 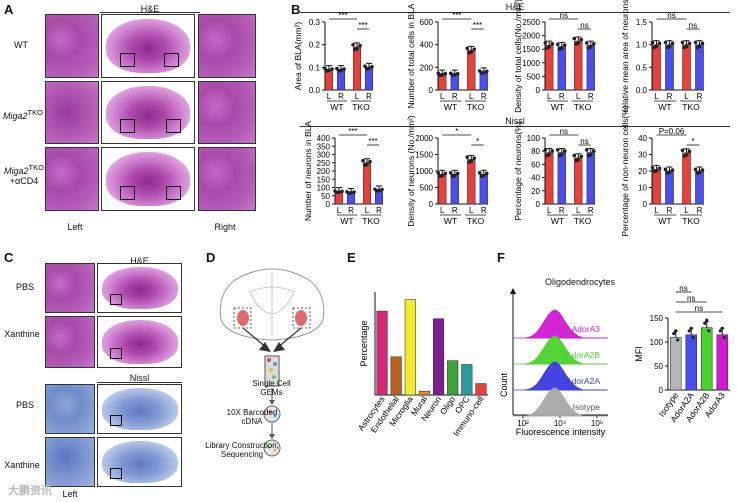 What do you see at coordinates (315, 45) in the screenshot?
I see `y-tick-label: 0.2` at bounding box center [315, 45].